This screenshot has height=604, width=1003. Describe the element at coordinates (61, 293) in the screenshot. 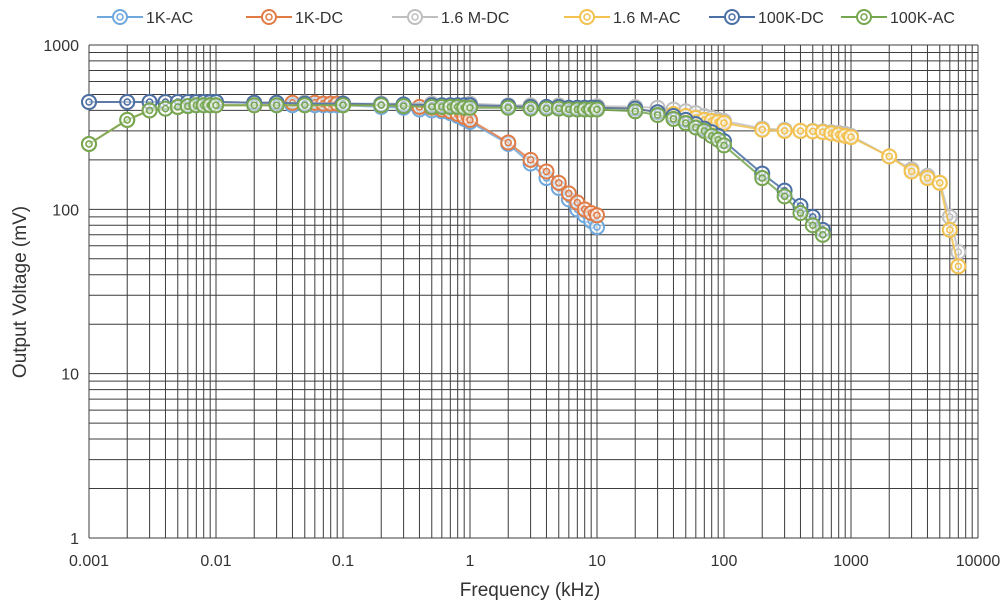

I see `y-axis-ticks: 1 10 100 1000` at that location.